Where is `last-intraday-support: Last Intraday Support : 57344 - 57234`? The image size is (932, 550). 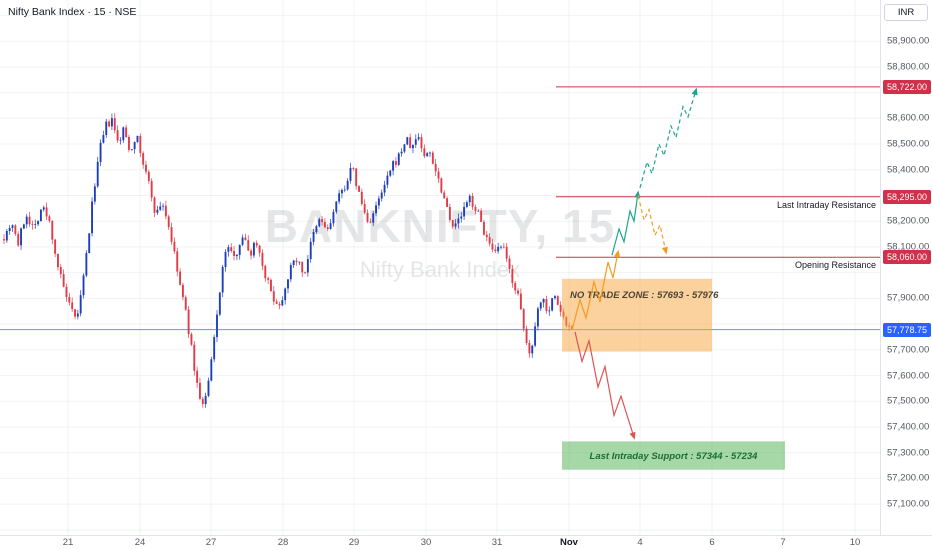 last-intraday-support: Last Intraday Support : 57344 - 57234 is located at coordinates (673, 455).